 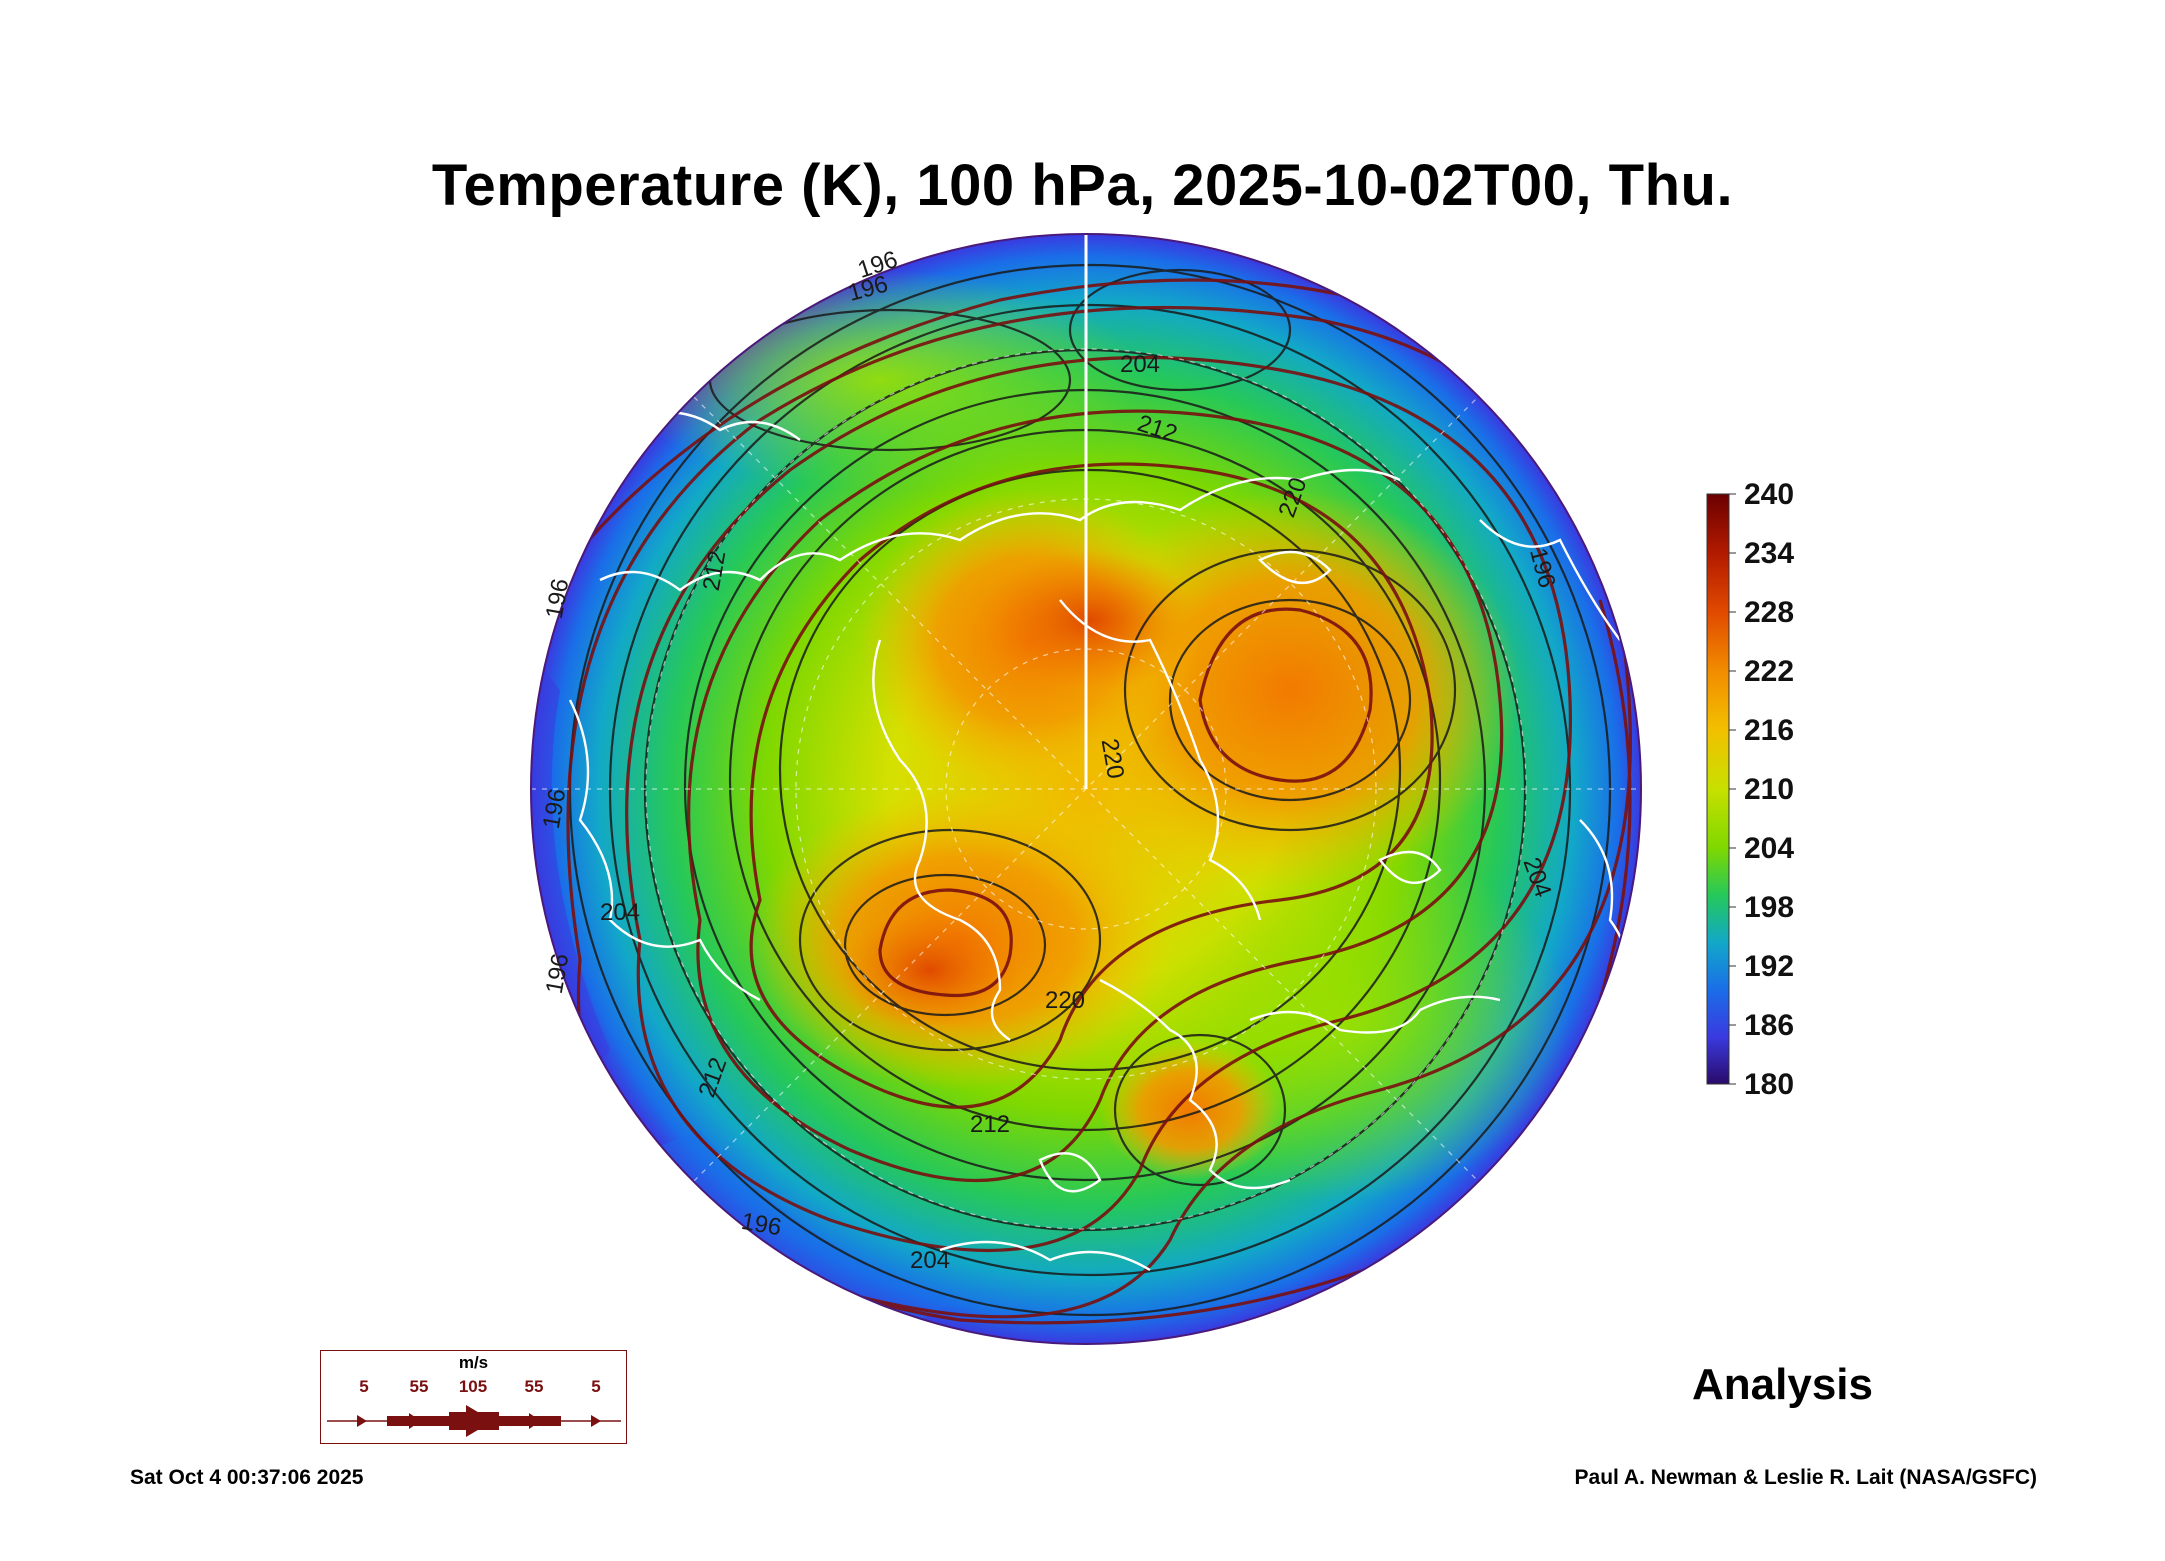 What do you see at coordinates (1769, 907) in the screenshot?
I see `colorbar-tick-label: 198` at bounding box center [1769, 907].